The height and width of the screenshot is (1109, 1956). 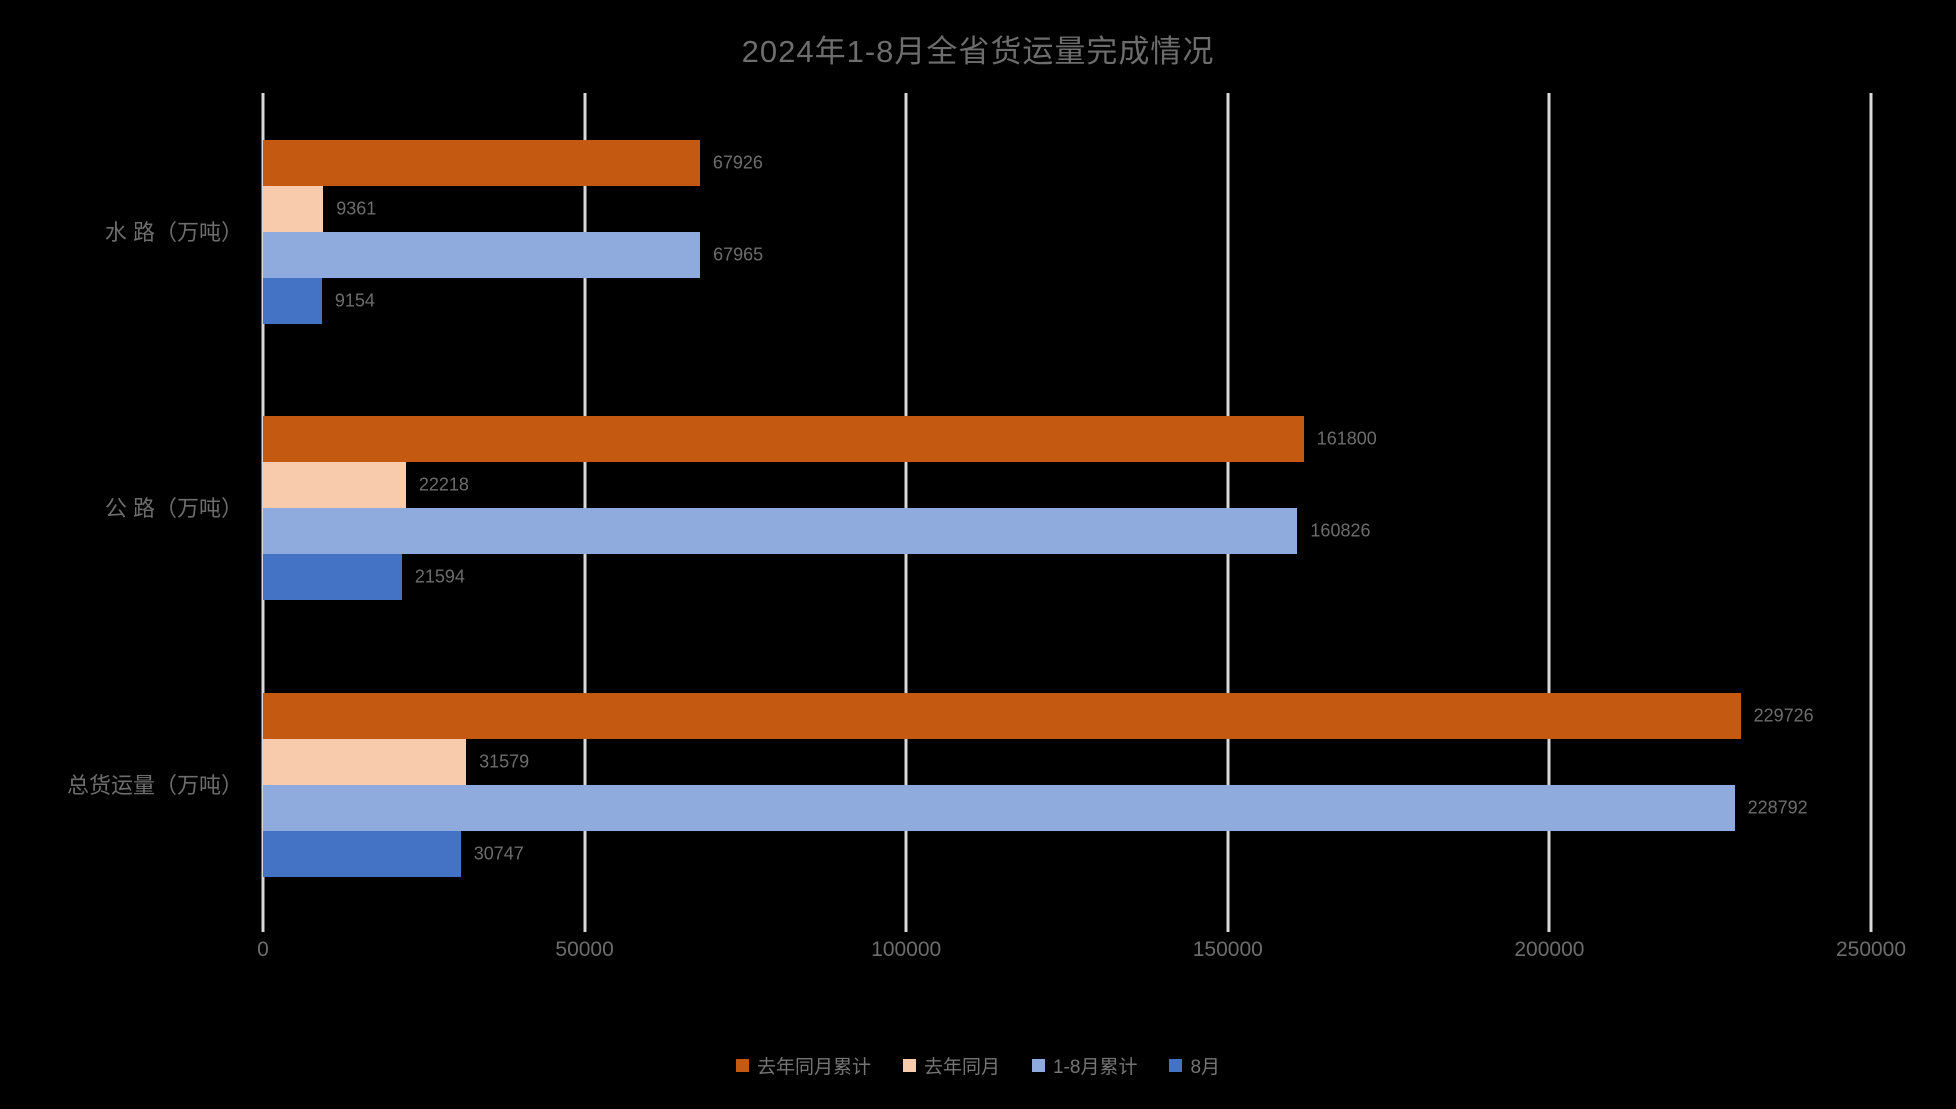 I want to click on bar-series-3-cat-0: 9154, so click(x=319, y=301).